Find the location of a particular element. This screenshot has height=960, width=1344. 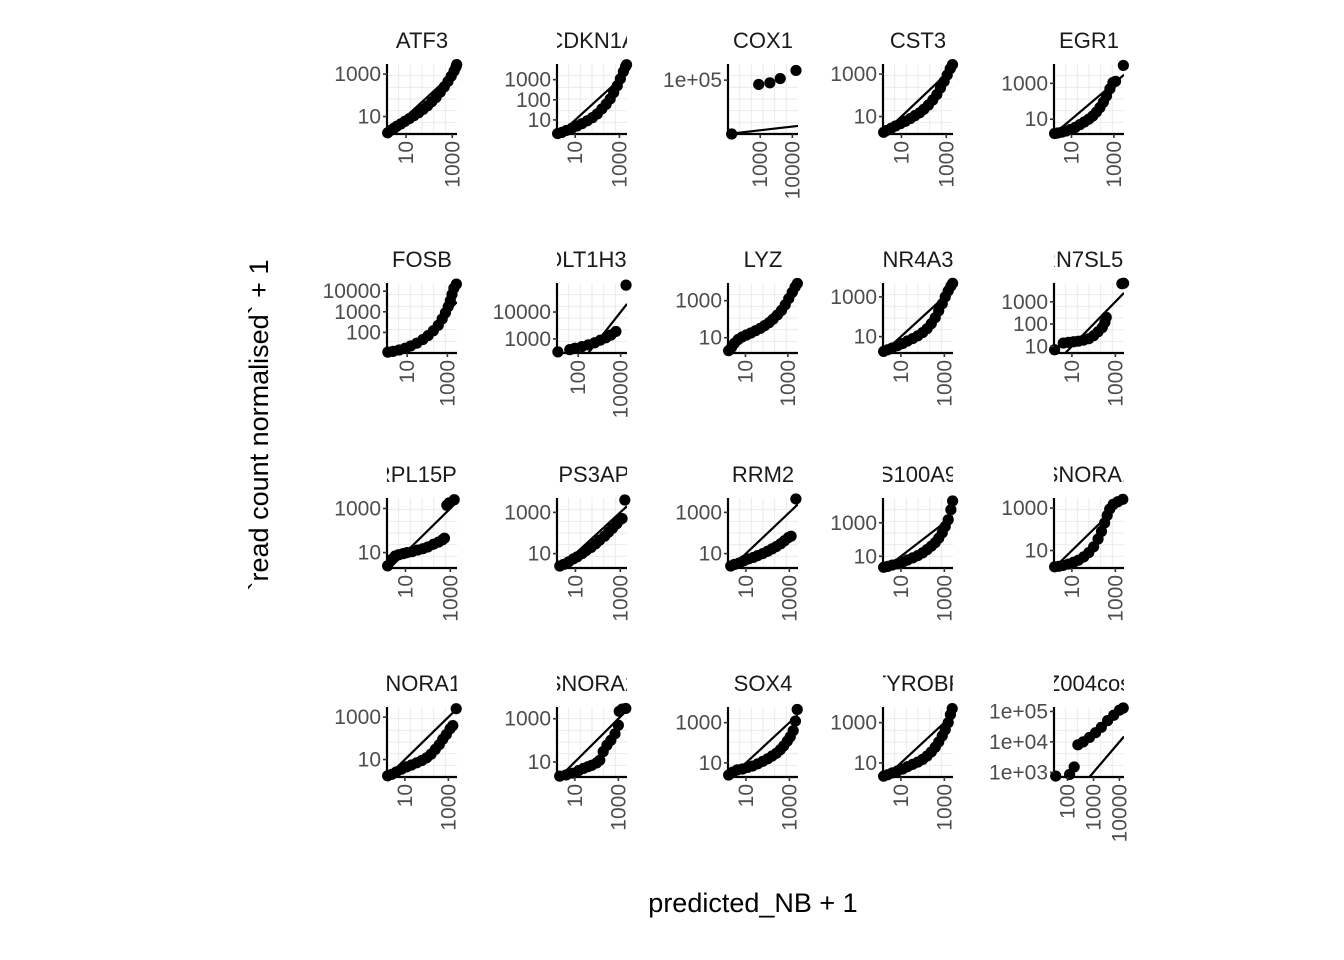

x-tick-label: 10000 is located at coordinates (621, 389).